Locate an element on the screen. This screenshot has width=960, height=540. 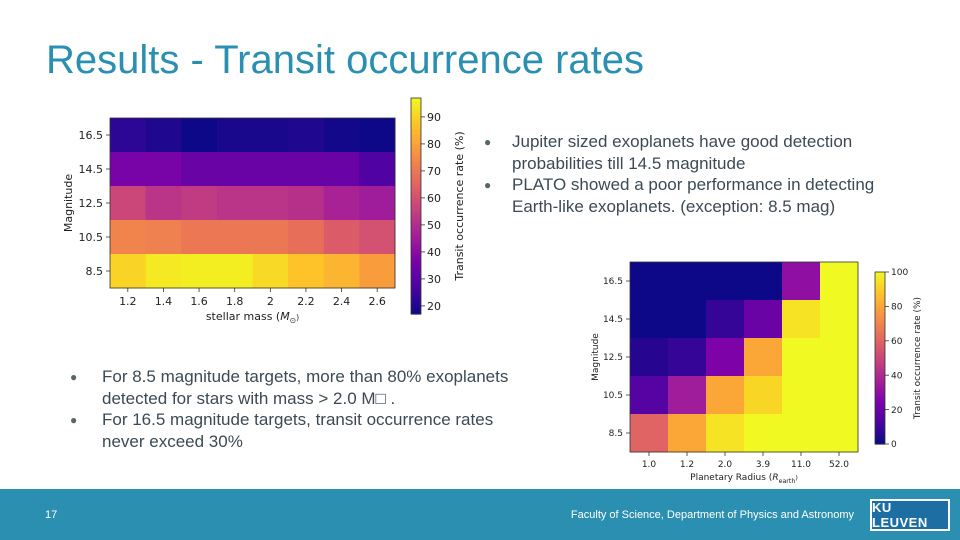
hm1-x-tick-label: 2.2 is located at coordinates (306, 301).